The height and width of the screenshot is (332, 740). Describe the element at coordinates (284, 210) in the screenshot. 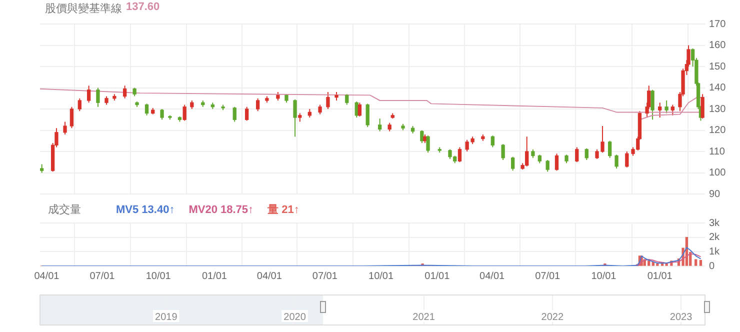

I see `text: 量 21↑` at that location.